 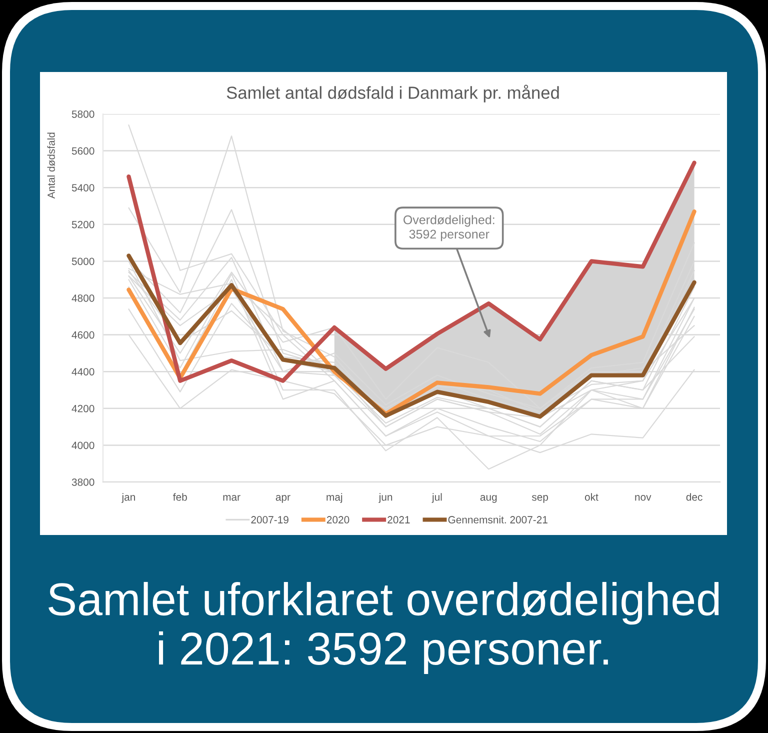 What do you see at coordinates (180, 497) in the screenshot?
I see `x-tick-label: feb` at bounding box center [180, 497].